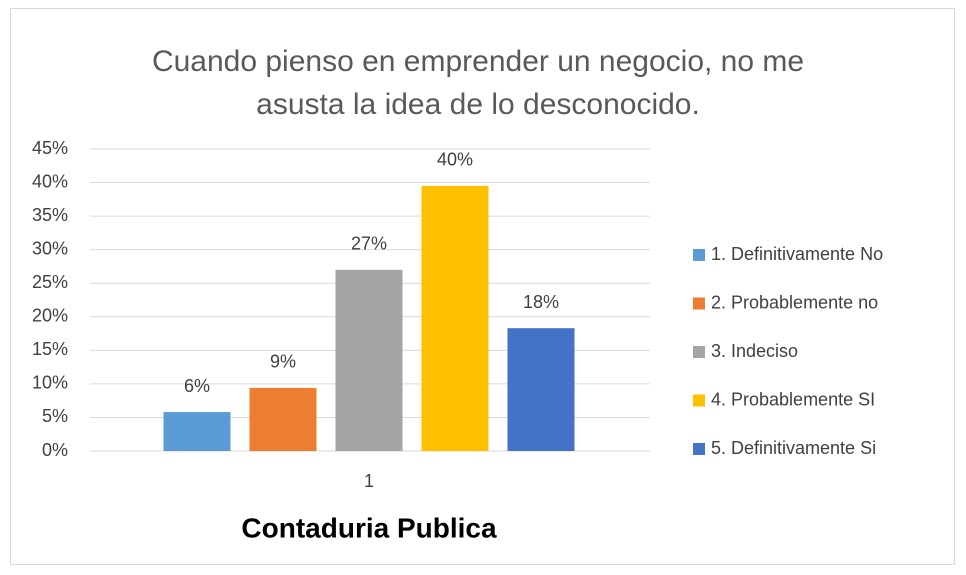 The width and height of the screenshot is (966, 575). I want to click on legend-label: 4. Probablemente SI, so click(793, 399).